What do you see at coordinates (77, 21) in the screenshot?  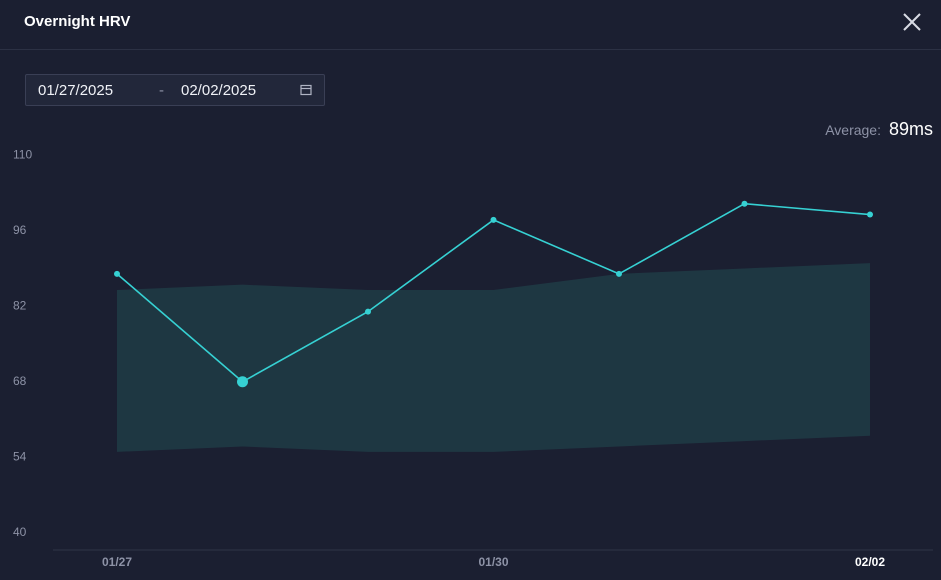 I see `dialog-title: Overnight HRV` at bounding box center [77, 21].